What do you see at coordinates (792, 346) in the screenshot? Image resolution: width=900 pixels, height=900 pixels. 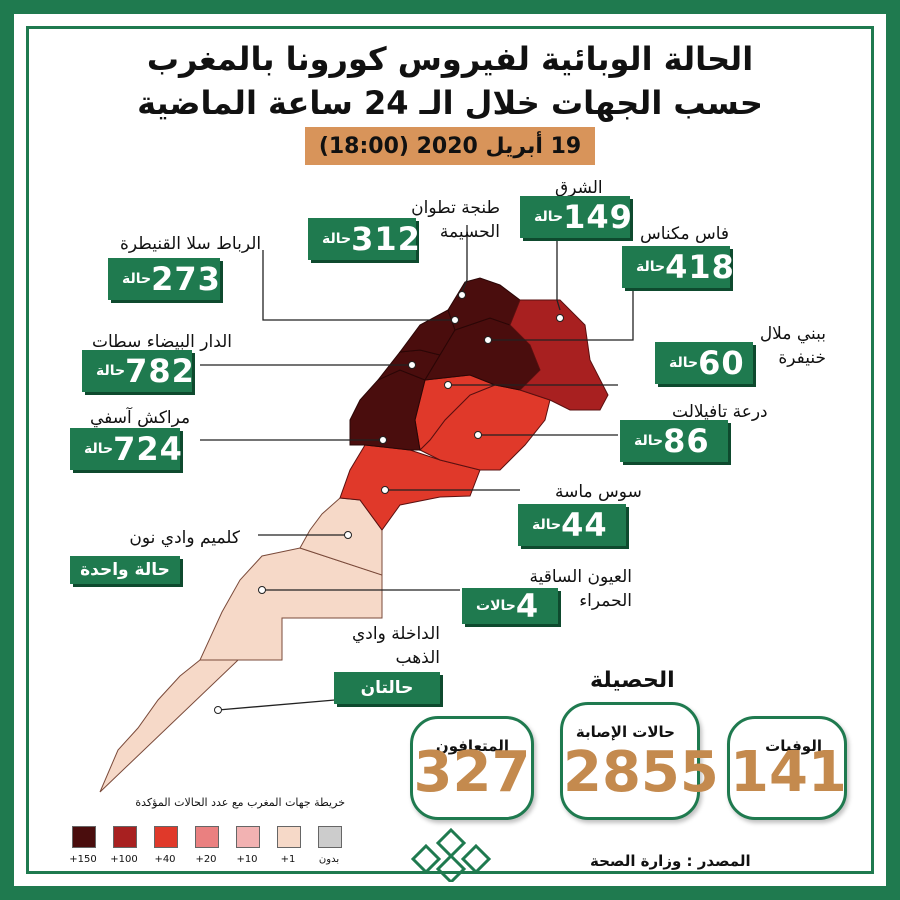 I see `label-beni: ببني ملال خنيفرة` at bounding box center [792, 346].